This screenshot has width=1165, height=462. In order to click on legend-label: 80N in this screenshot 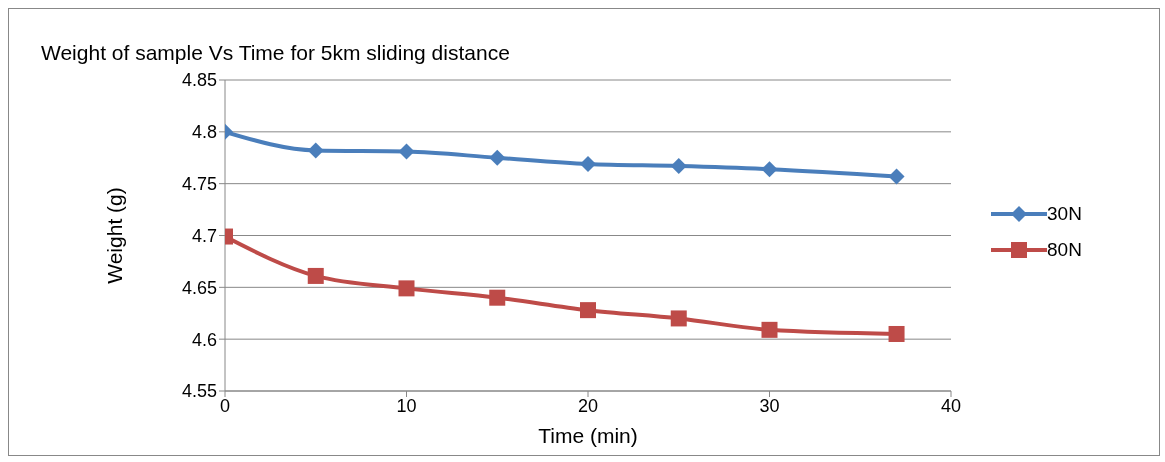, I will do `click(1064, 250)`.